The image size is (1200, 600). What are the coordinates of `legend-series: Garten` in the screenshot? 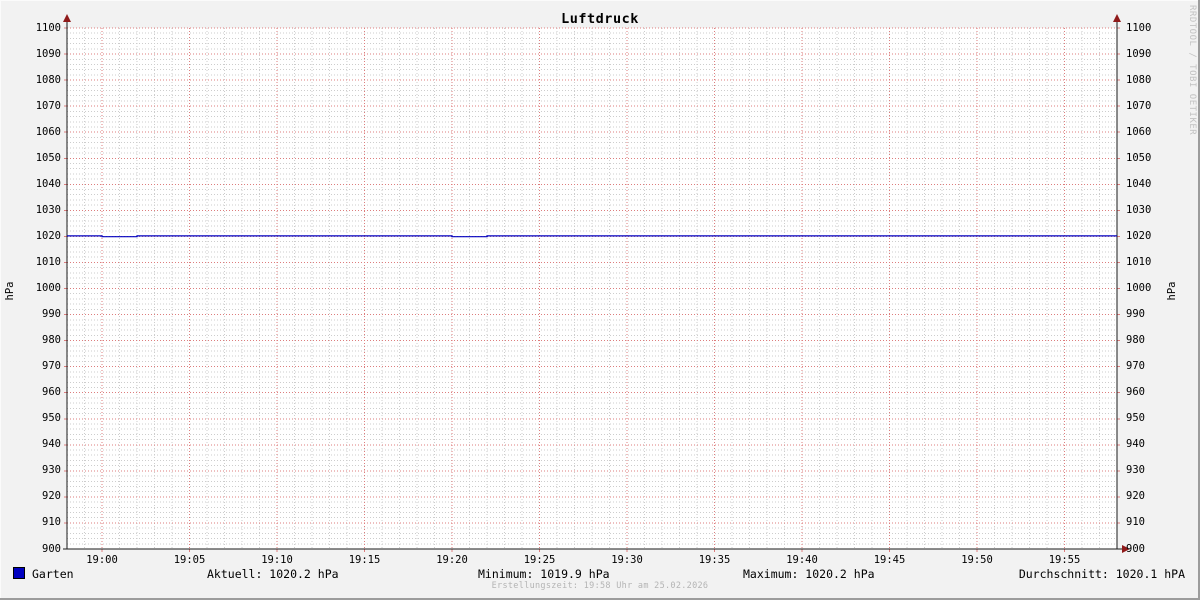 It's located at (43, 574).